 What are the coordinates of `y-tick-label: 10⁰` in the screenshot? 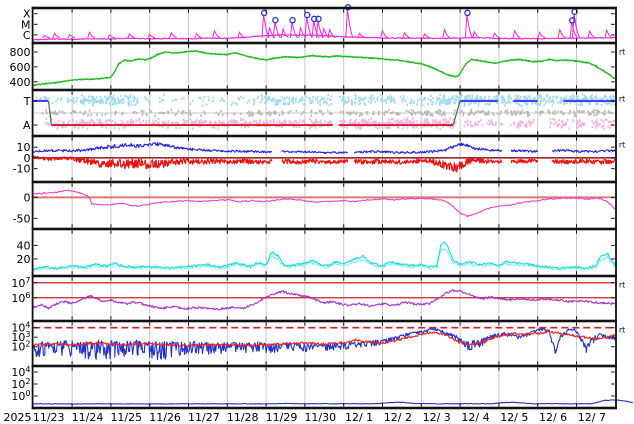 It's located at (20, 396).